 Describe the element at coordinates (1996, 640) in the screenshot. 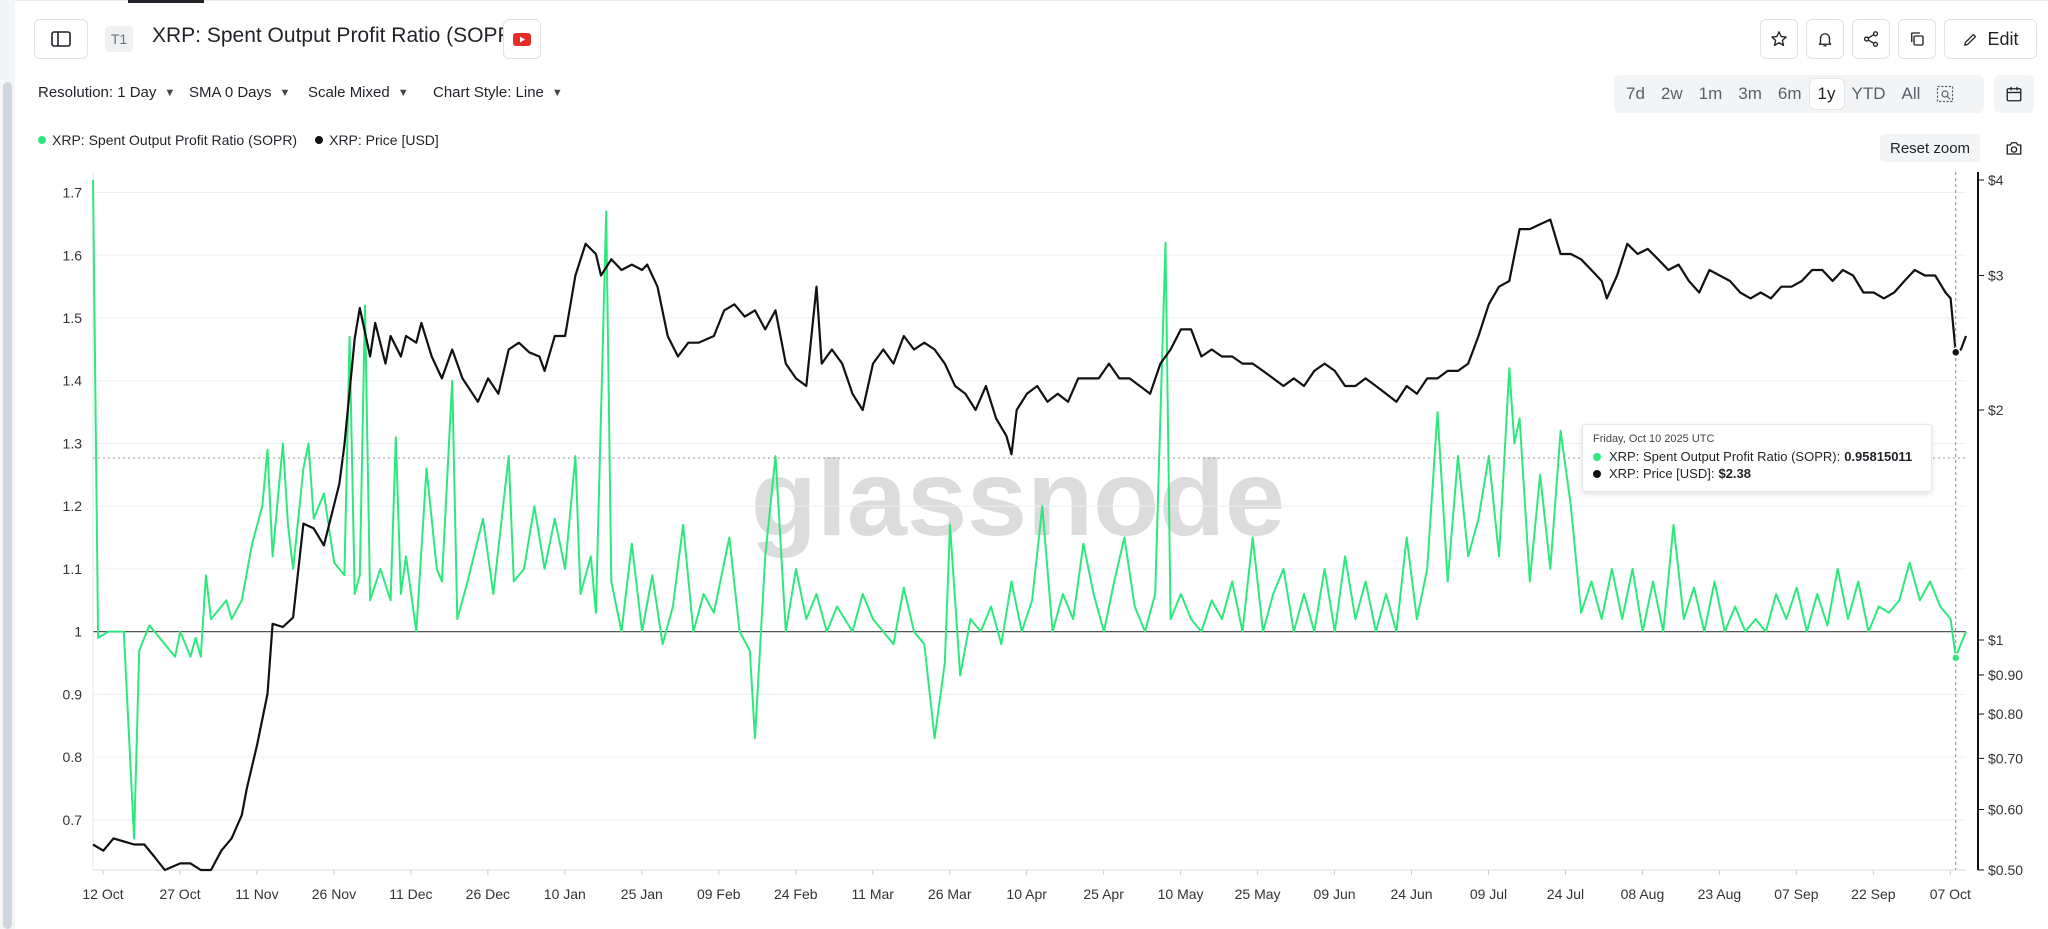

I see `y-right-tick-label: $1` at that location.